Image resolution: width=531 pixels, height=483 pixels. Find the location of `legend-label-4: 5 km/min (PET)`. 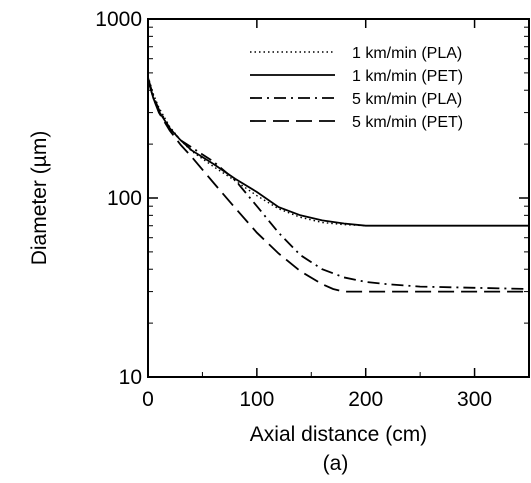

legend-label-4: 5 km/min (PET) is located at coordinates (407, 122).